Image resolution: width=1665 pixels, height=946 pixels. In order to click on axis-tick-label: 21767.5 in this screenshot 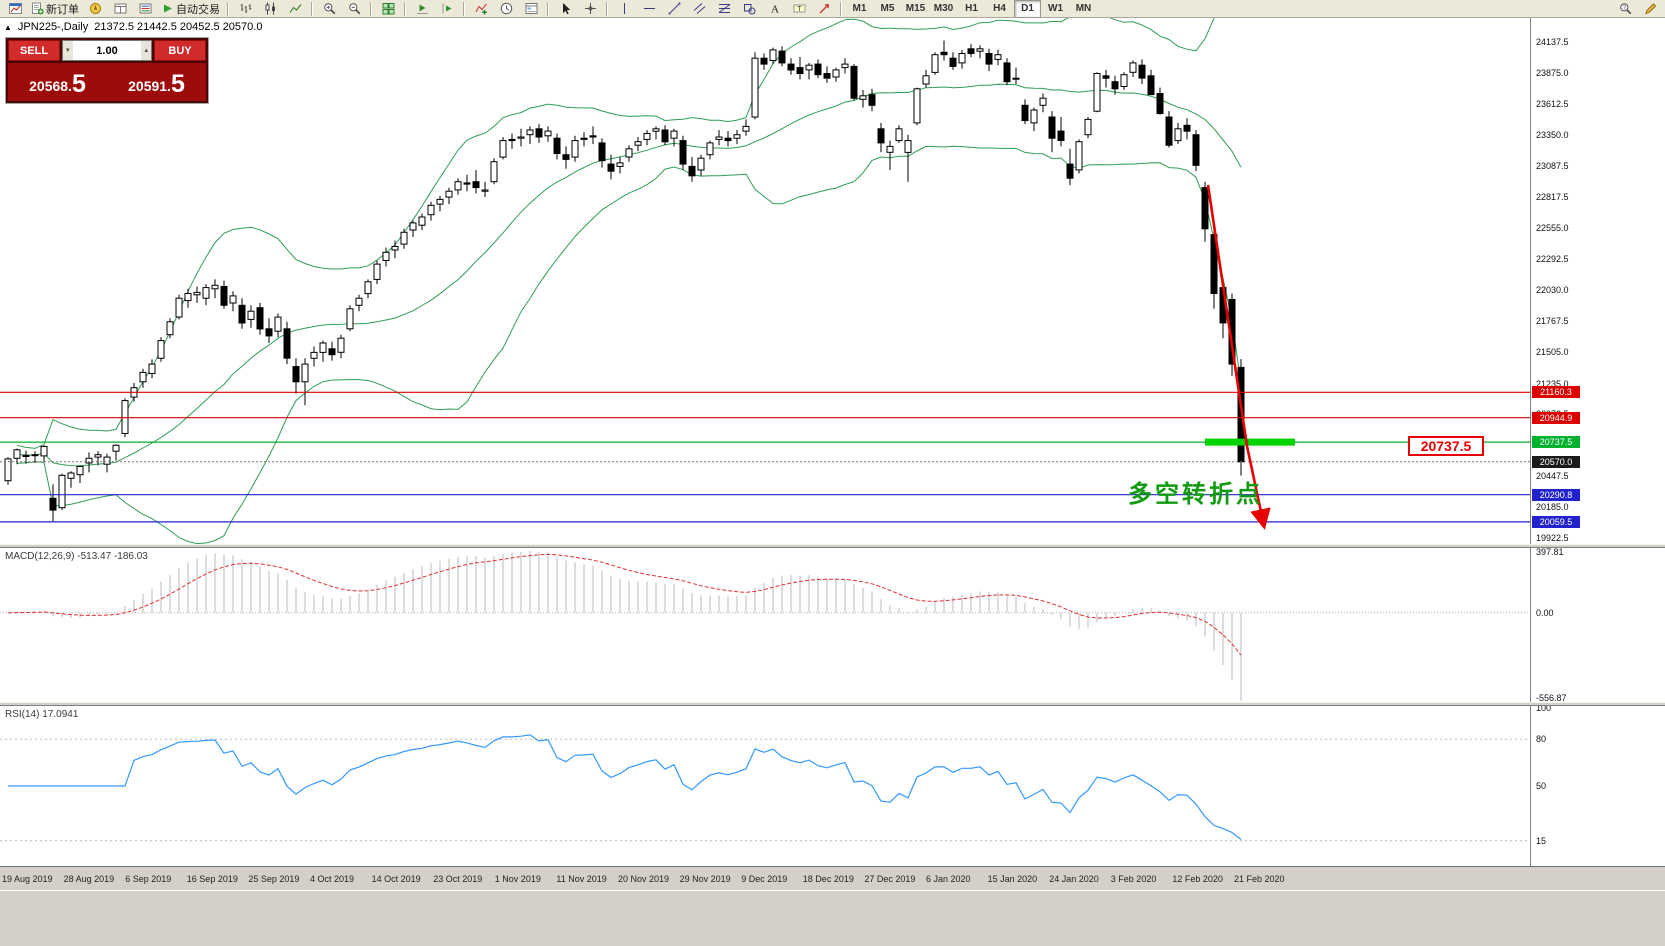, I will do `click(1552, 320)`.